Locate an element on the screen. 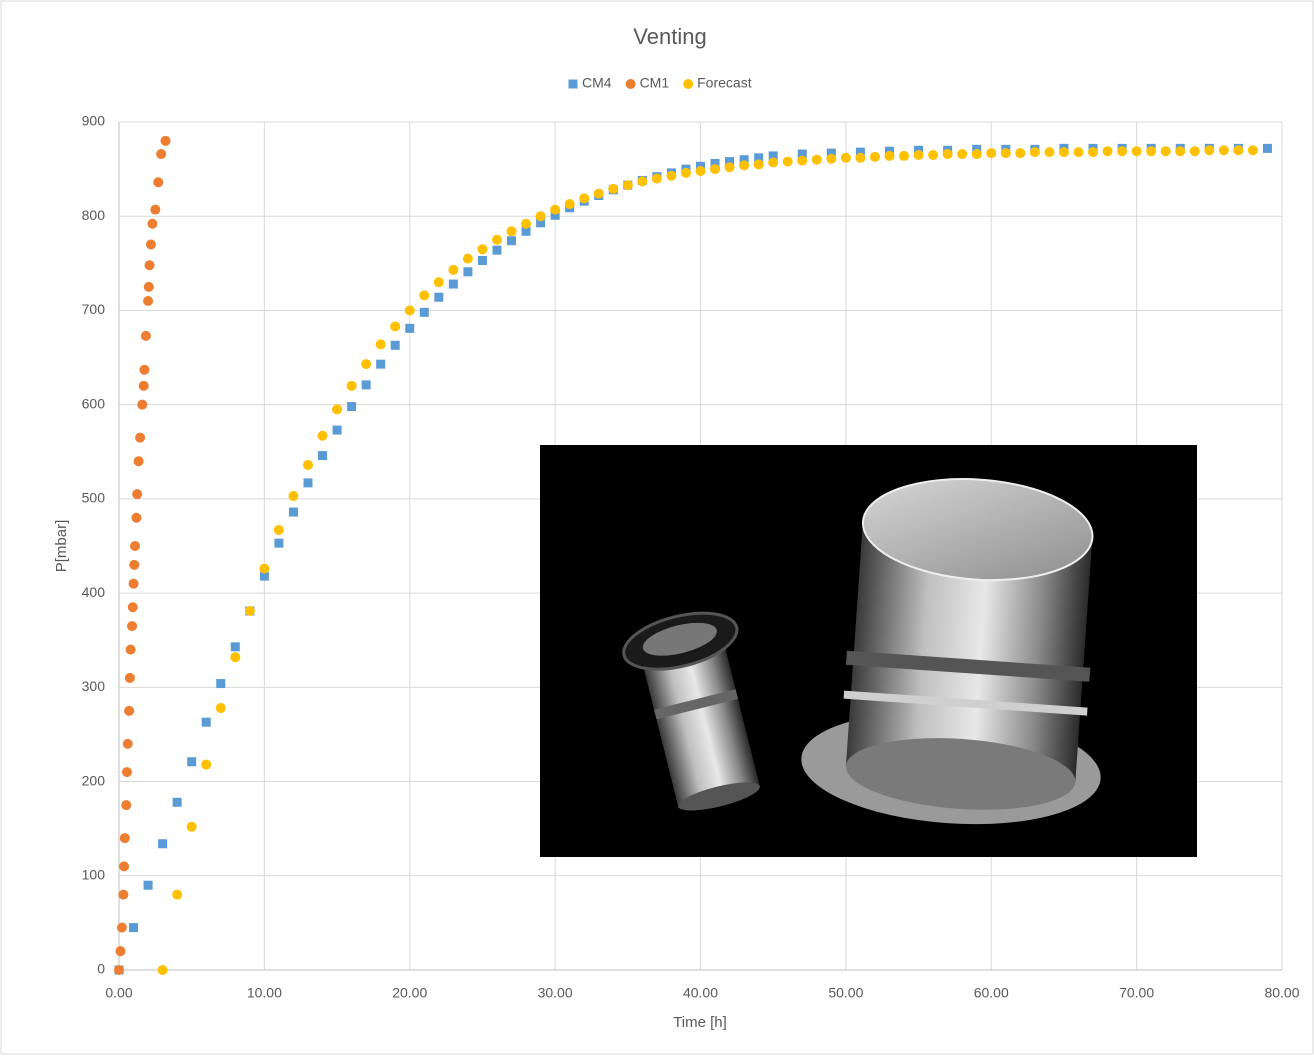 The width and height of the screenshot is (1314, 1060). y-tick-label: 600 is located at coordinates (94, 403).